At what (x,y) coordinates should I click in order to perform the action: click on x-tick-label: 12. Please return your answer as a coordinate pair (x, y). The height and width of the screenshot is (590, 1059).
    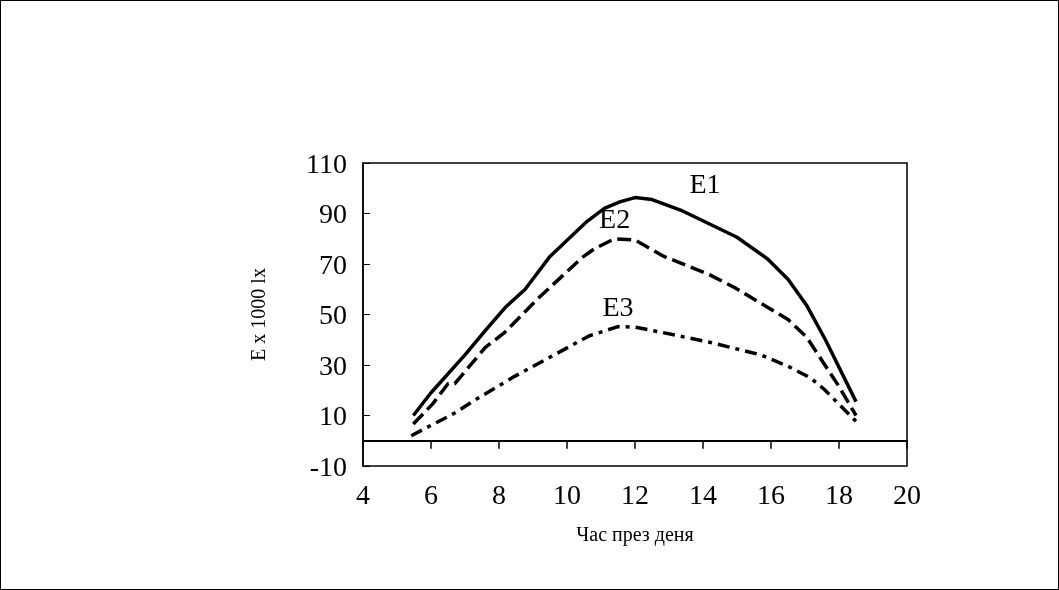
    Looking at the image, I should click on (635, 494).